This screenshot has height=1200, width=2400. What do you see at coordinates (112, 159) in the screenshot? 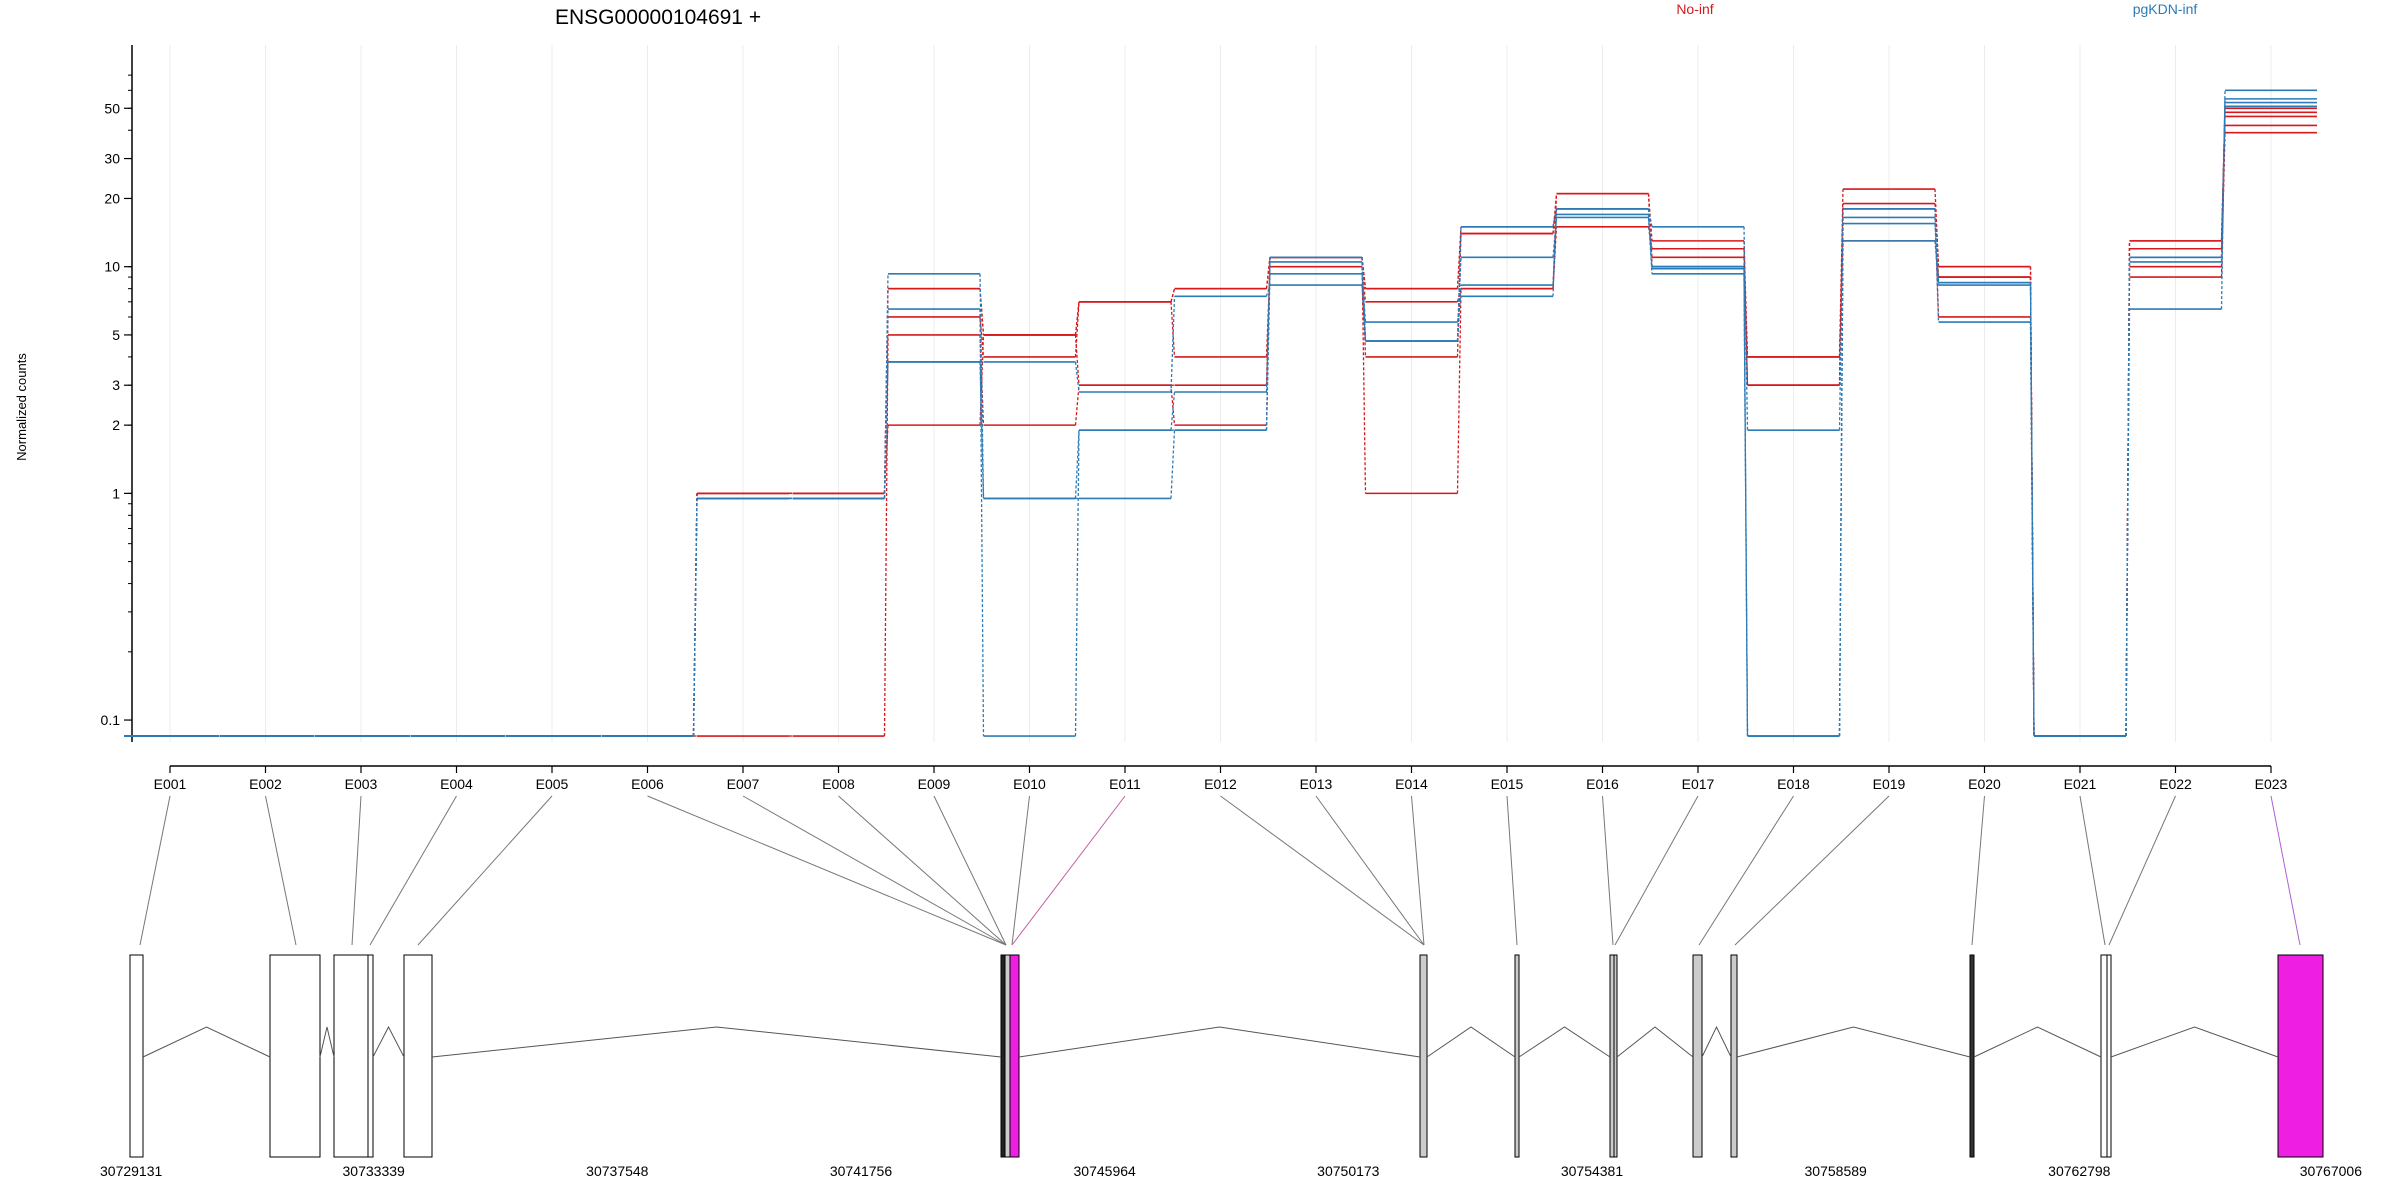
I see `y-tick-label: 30` at bounding box center [112, 159].